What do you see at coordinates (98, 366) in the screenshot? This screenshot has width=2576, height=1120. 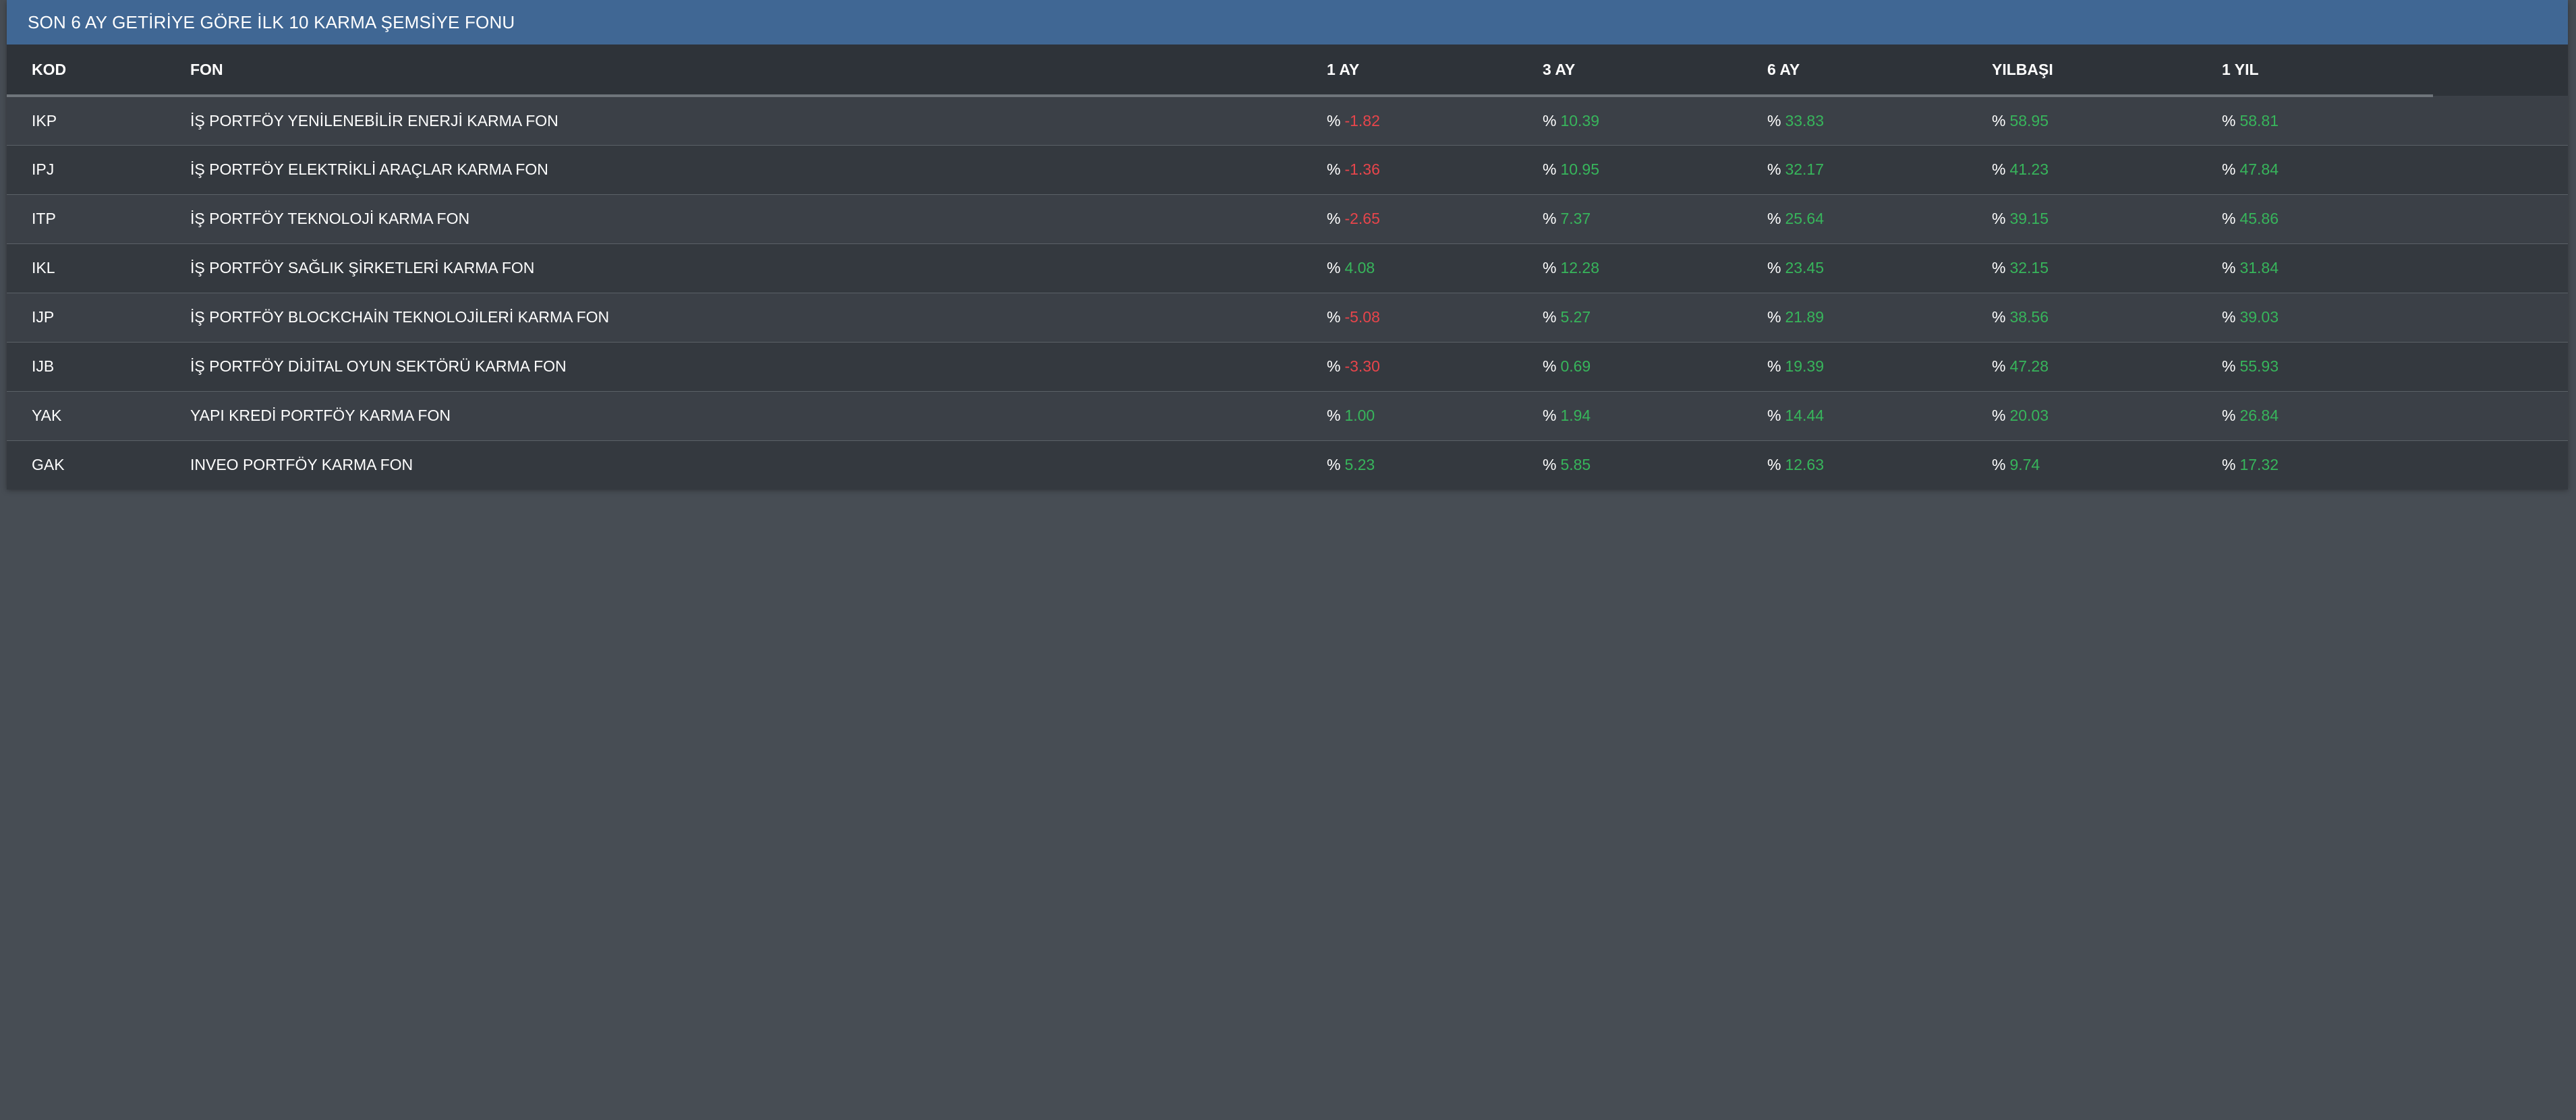 I see `fund-code: IJB` at bounding box center [98, 366].